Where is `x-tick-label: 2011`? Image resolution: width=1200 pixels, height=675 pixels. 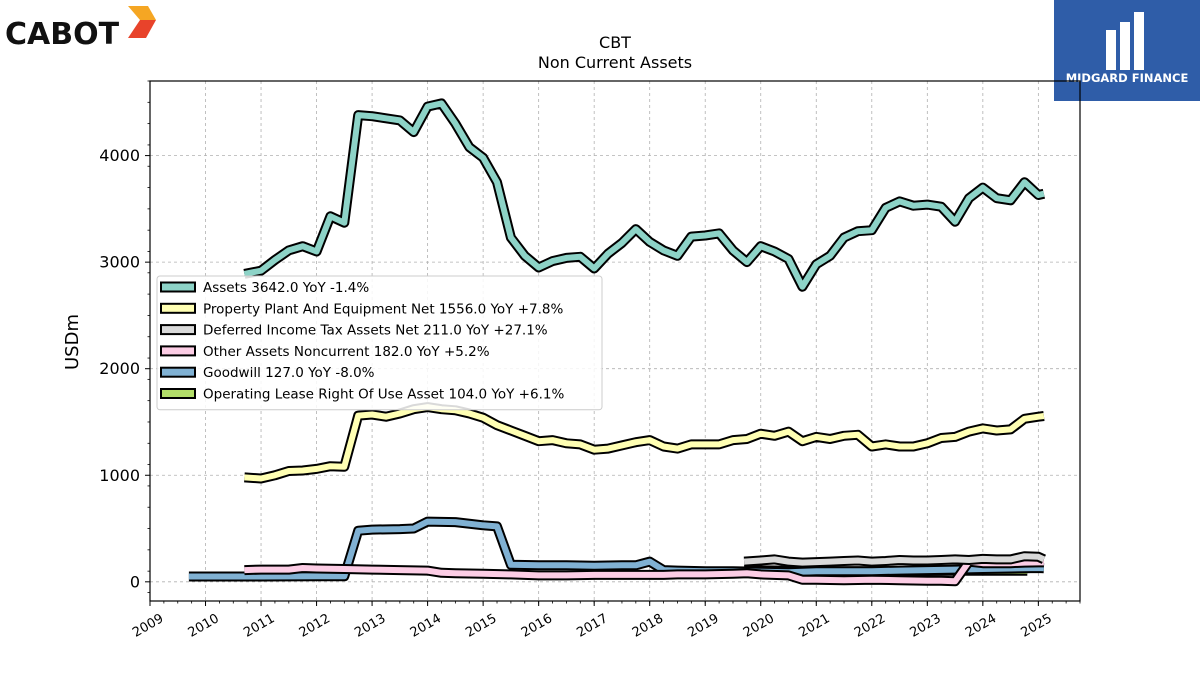 x-tick-label: 2011 is located at coordinates (259, 626).